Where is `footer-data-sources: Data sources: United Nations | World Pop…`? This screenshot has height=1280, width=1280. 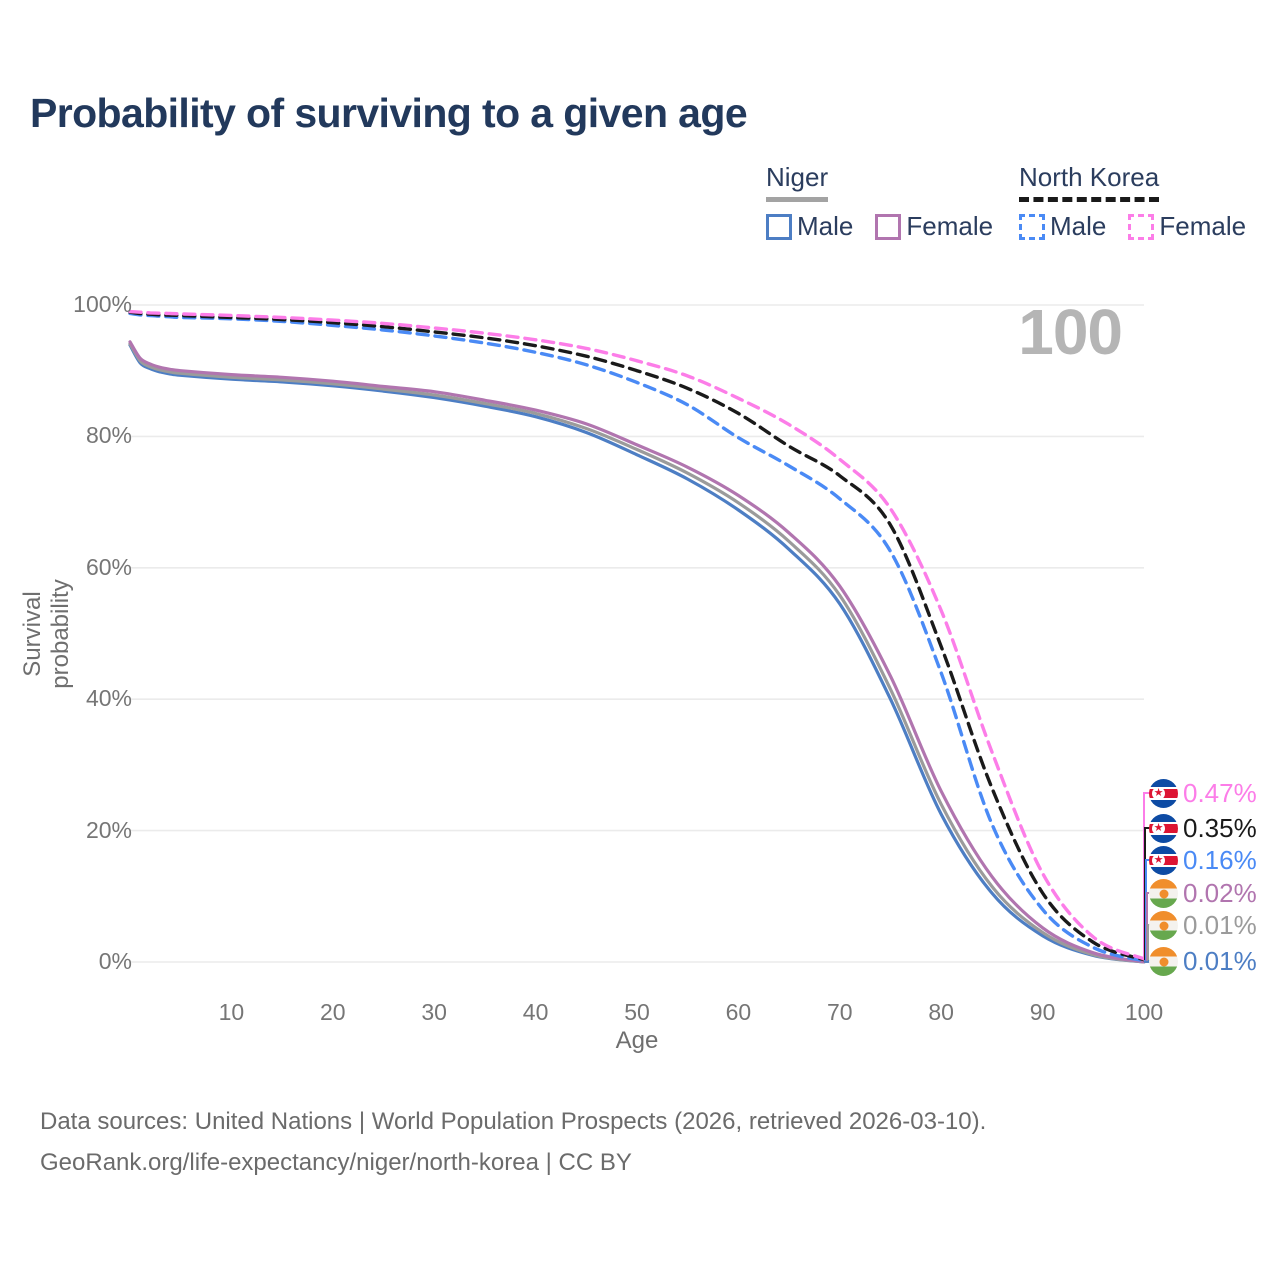
footer-data-sources: Data sources: United Nations | World Pop… is located at coordinates (513, 1121).